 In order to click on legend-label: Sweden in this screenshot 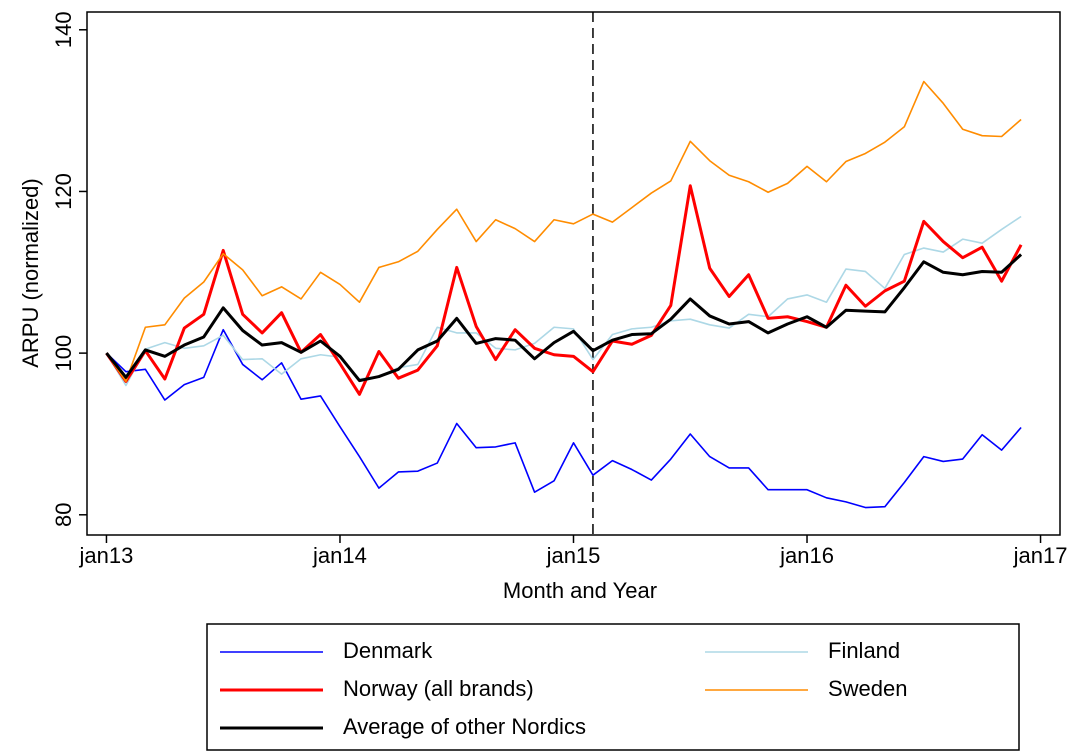, I will do `click(868, 688)`.